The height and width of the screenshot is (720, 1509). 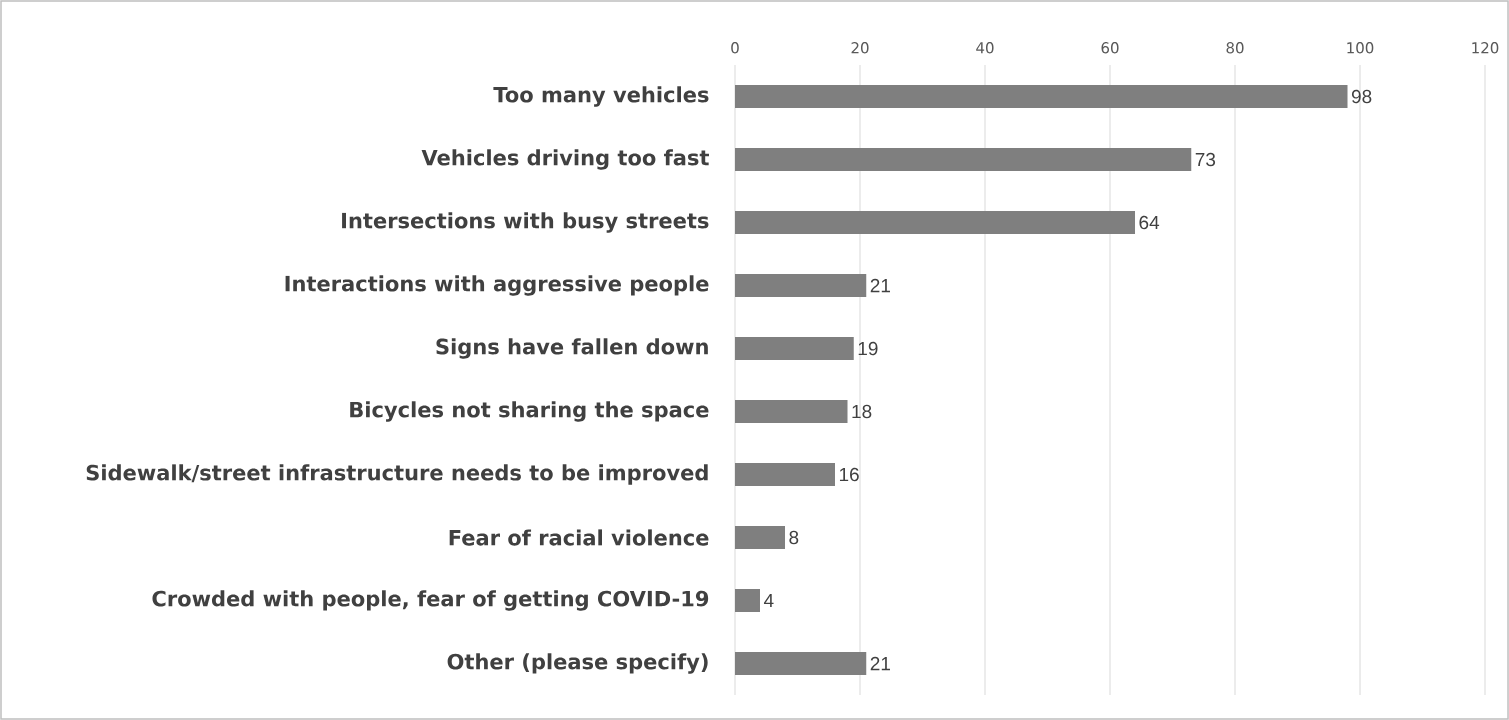 What do you see at coordinates (1110, 48) in the screenshot?
I see `x-tick-label: 60` at bounding box center [1110, 48].